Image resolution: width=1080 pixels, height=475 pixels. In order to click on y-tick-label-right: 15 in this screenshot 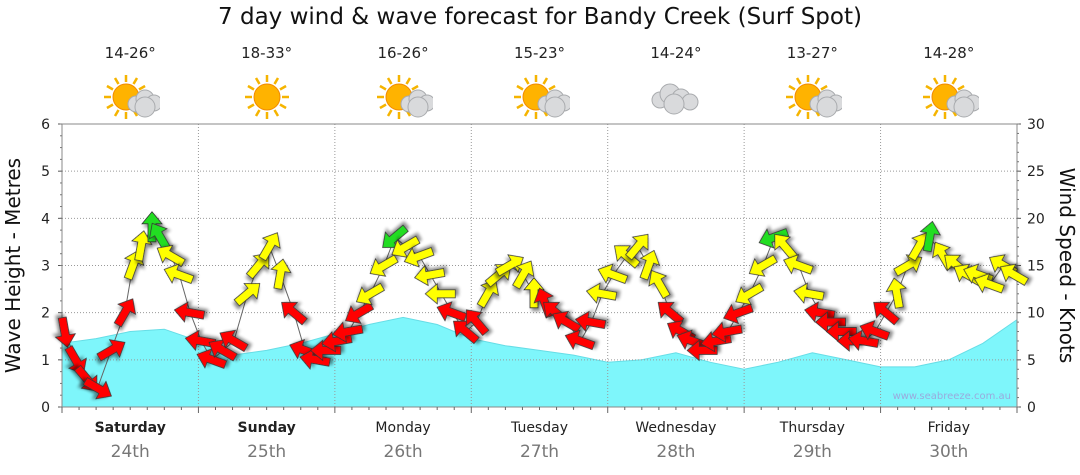, I will do `click(1036, 267)`.